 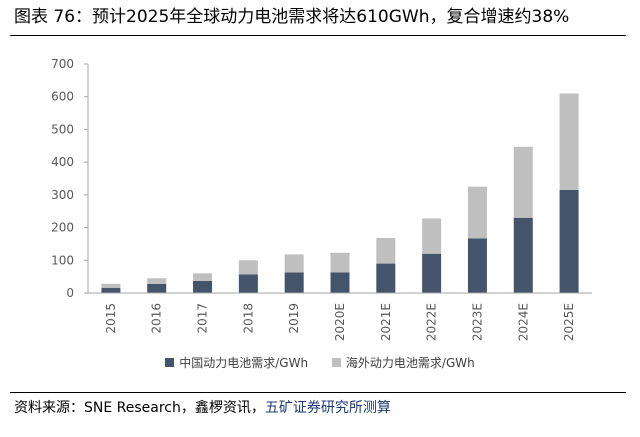 I want to click on legend: 中国动力电池需求/GWh 海外动力电池需求/GWh, so click(x=320, y=362).